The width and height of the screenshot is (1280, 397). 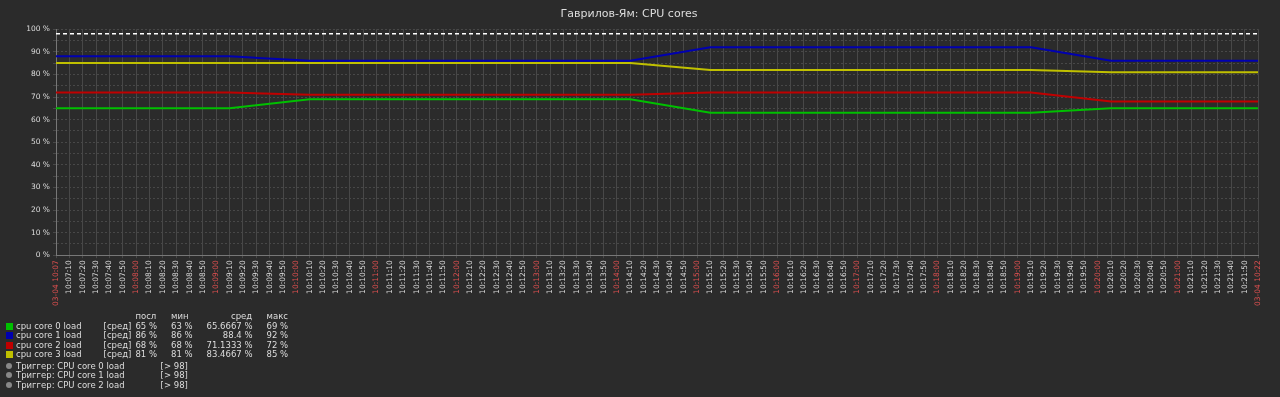 What do you see at coordinates (230, 344) in the screenshot?
I see `text: 71.1333 %` at bounding box center [230, 344].